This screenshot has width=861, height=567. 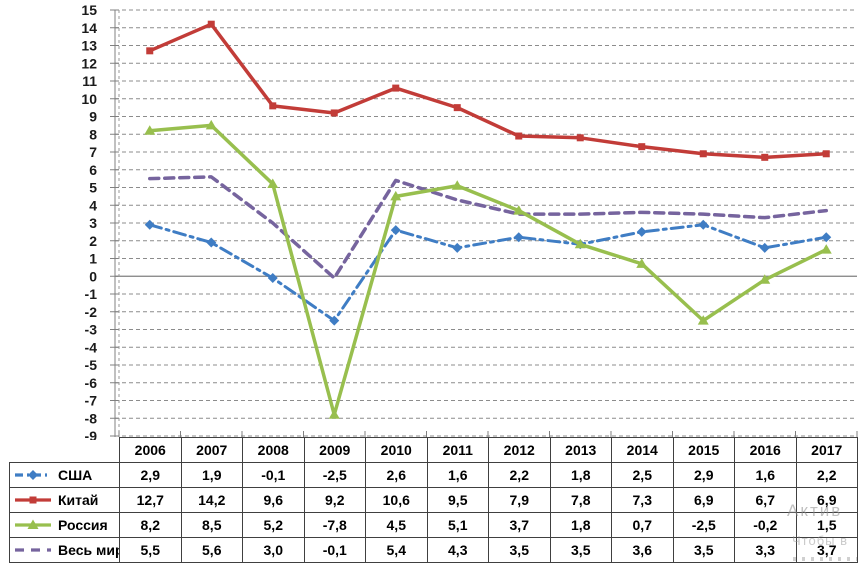 What do you see at coordinates (150, 550) in the screenshot?
I see `value-cell: 5,5` at bounding box center [150, 550].